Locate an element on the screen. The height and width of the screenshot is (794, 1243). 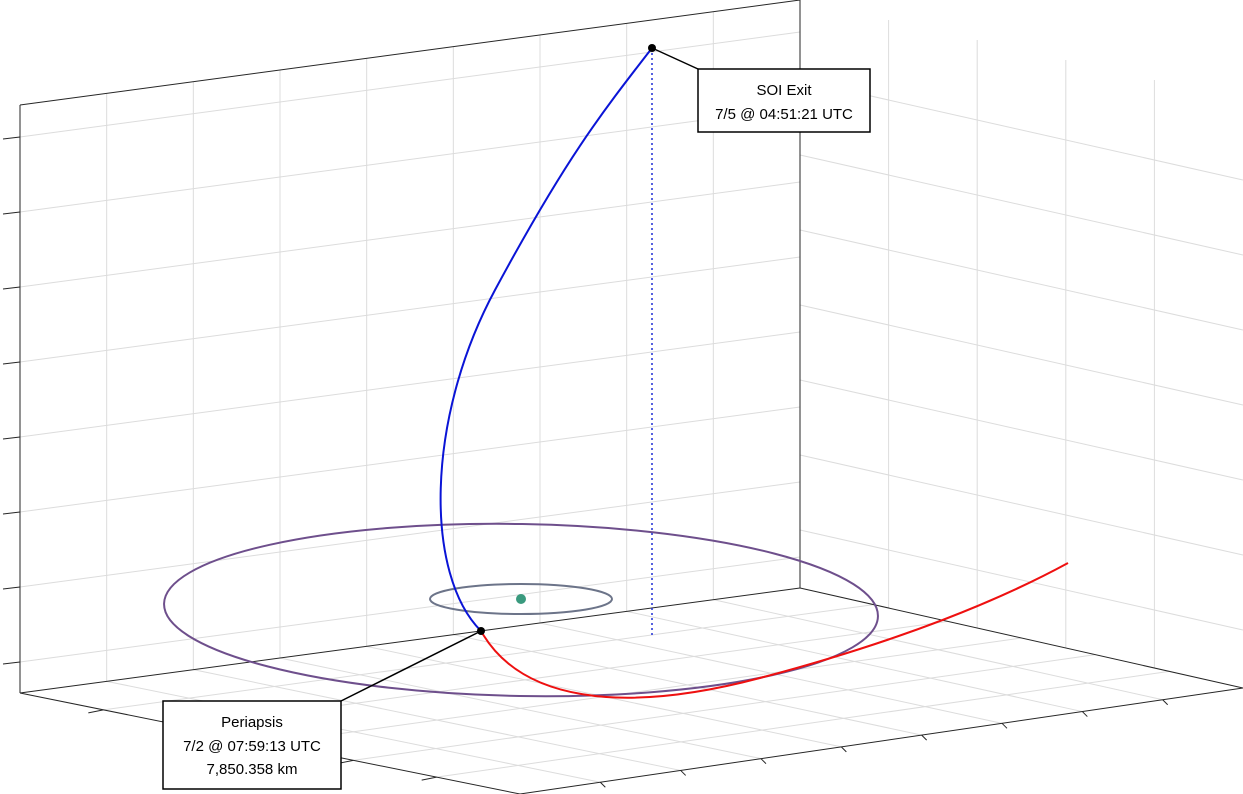
body-ring is located at coordinates (521, 599).